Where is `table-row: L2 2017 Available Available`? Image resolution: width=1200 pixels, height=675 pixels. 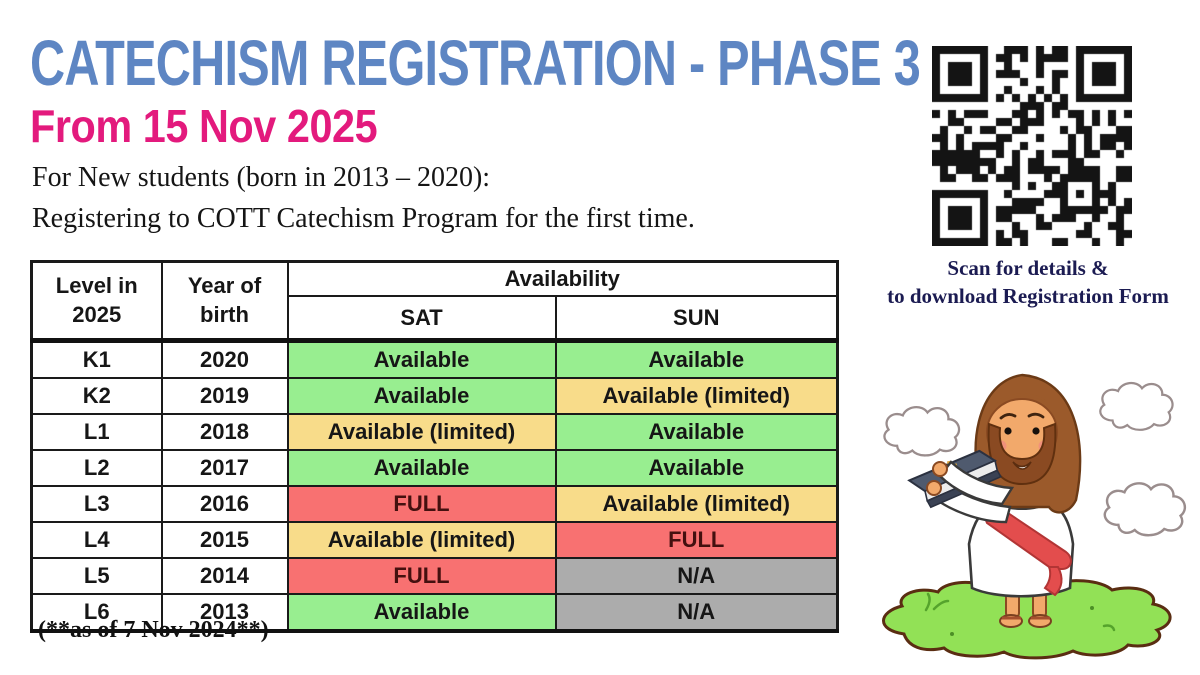
table-row: L2 2017 Available Available is located at coordinates (434, 468).